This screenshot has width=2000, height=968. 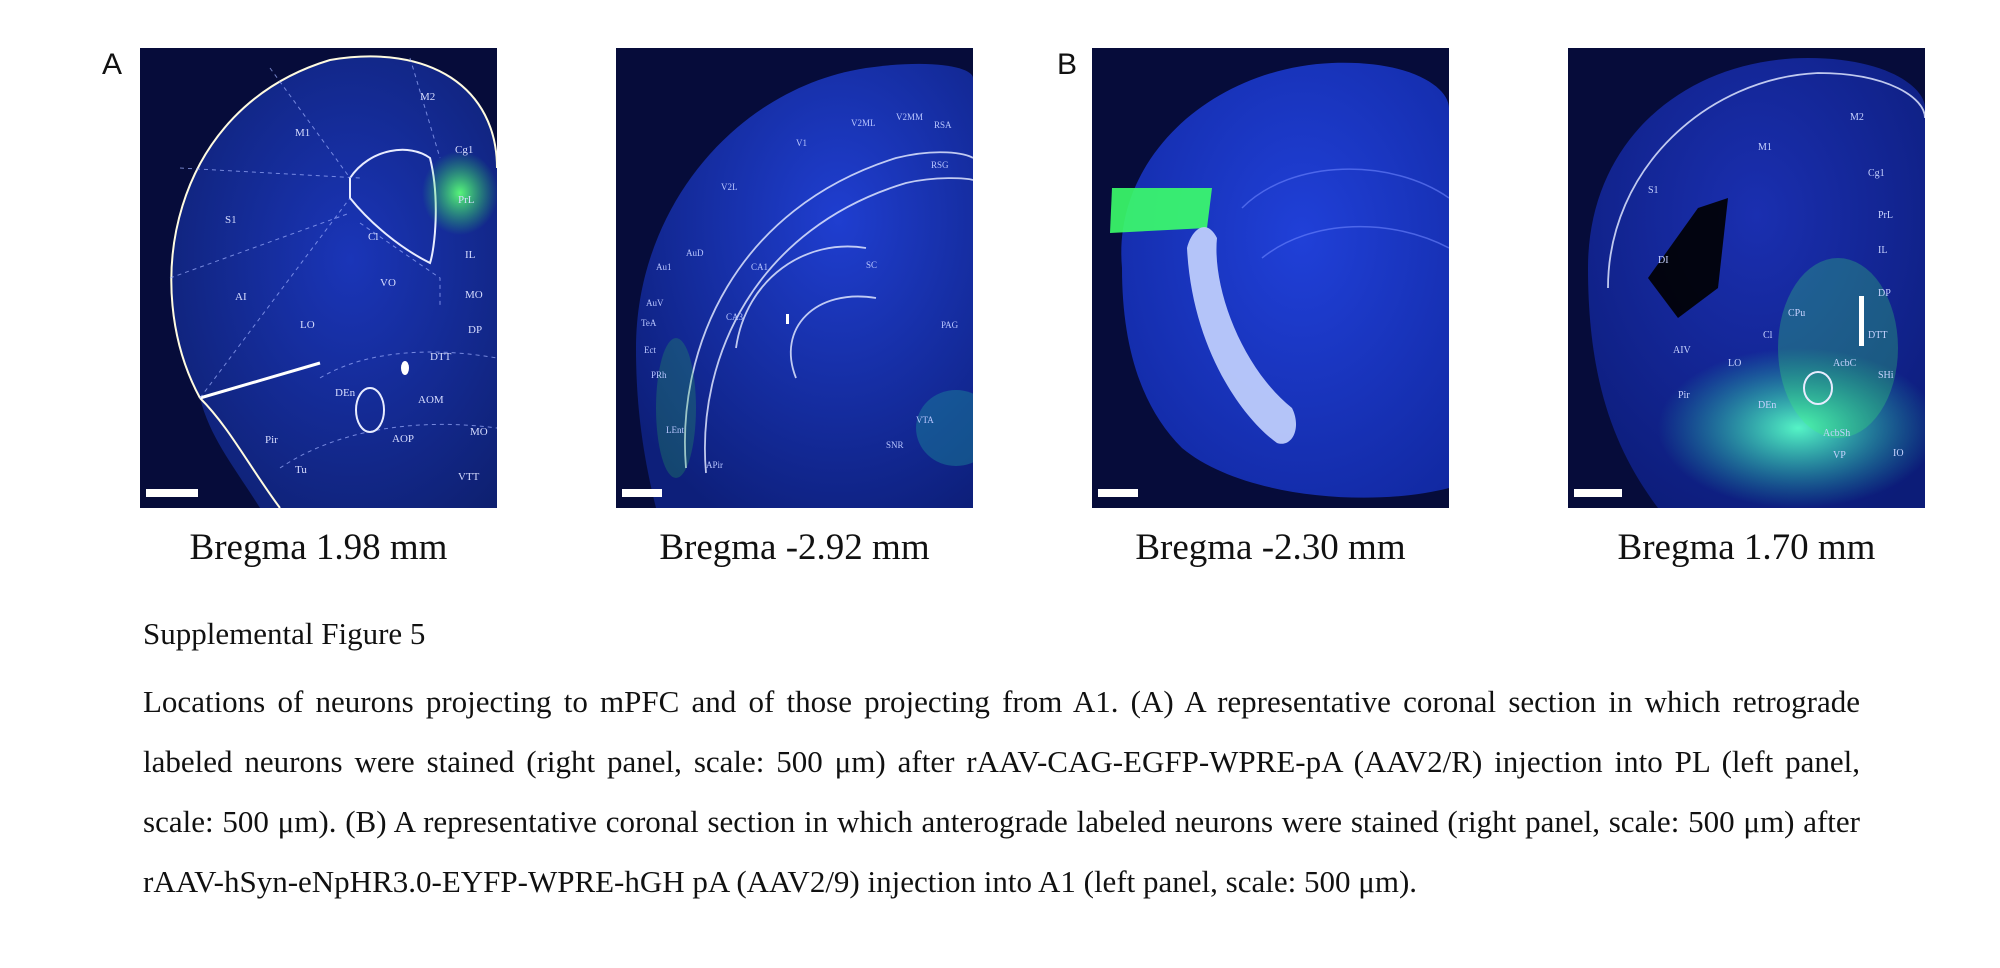 What do you see at coordinates (1663, 260) in the screenshot?
I see `svg-text: DI` at bounding box center [1663, 260].